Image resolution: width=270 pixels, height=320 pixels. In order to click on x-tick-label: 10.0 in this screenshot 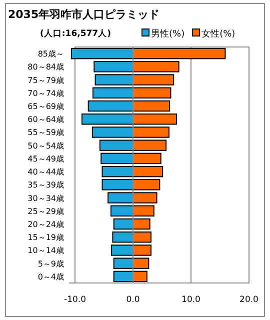, I will do `click(191, 300)`.